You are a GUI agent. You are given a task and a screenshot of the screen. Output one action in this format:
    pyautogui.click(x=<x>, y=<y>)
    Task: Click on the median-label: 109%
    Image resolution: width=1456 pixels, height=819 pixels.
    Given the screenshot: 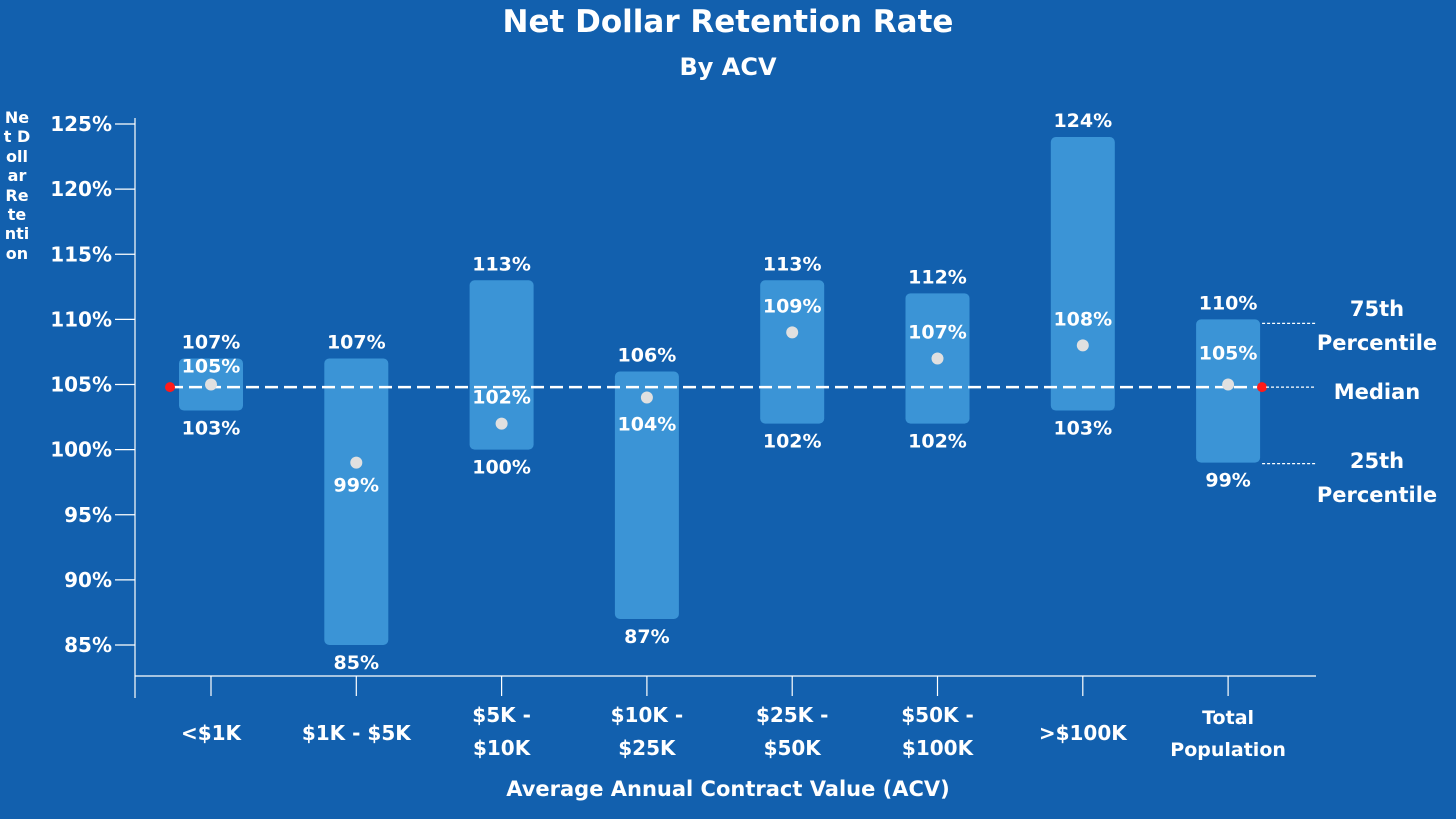 What is the action you would take?
    pyautogui.click(x=792, y=306)
    